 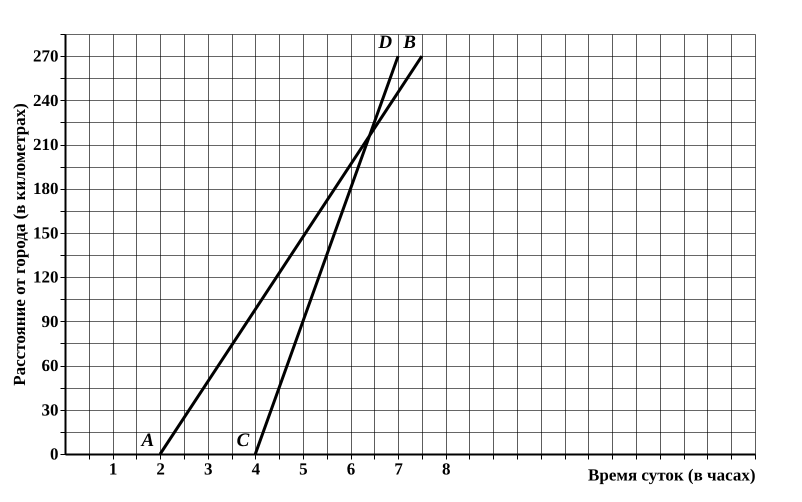 What do you see at coordinates (45, 144) in the screenshot?
I see `y-tick-label: 210` at bounding box center [45, 144].